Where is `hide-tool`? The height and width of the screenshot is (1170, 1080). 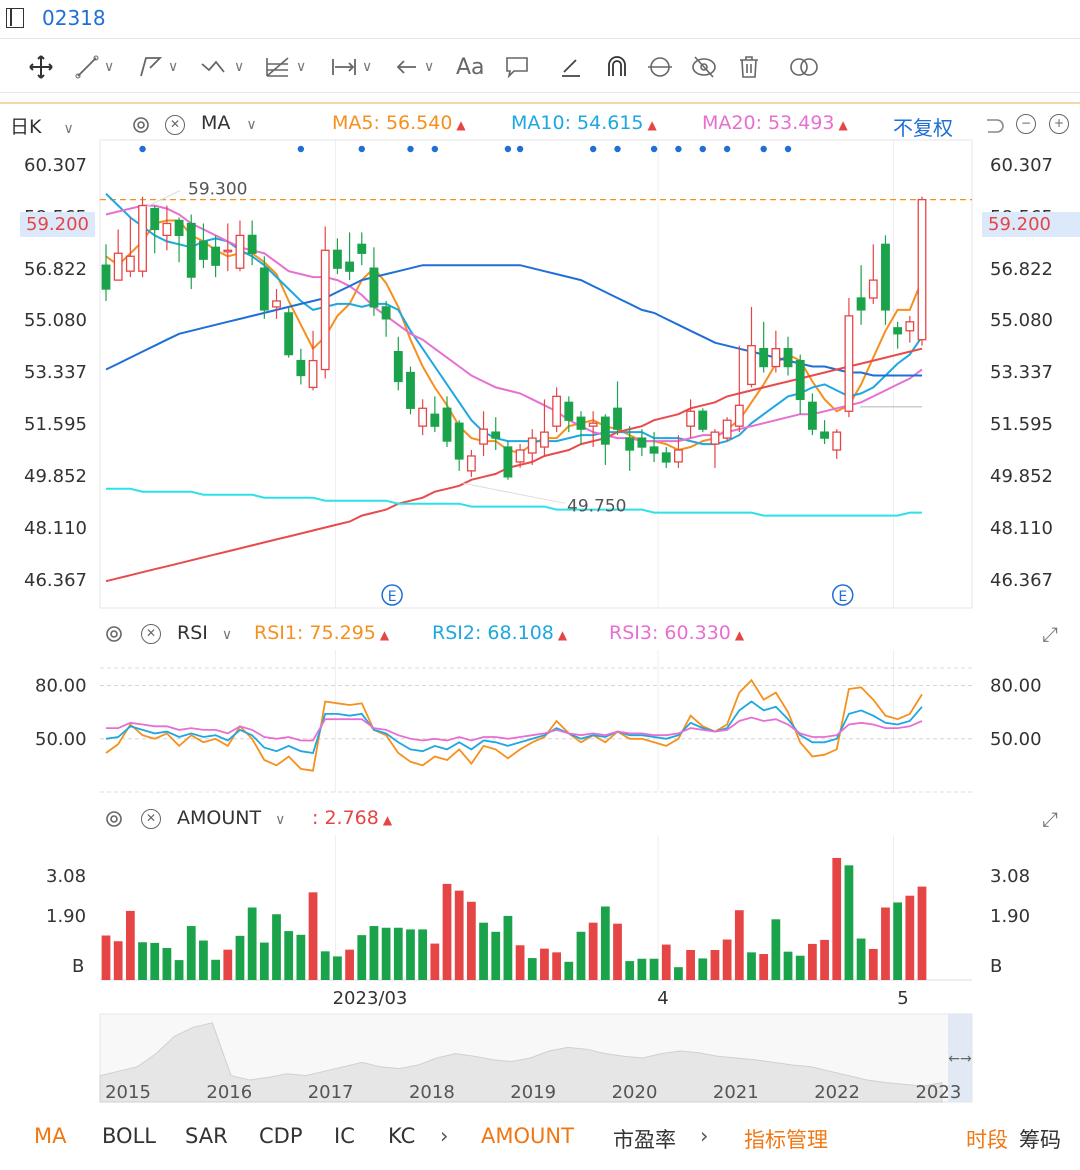
hide-tool is located at coordinates (704, 67).